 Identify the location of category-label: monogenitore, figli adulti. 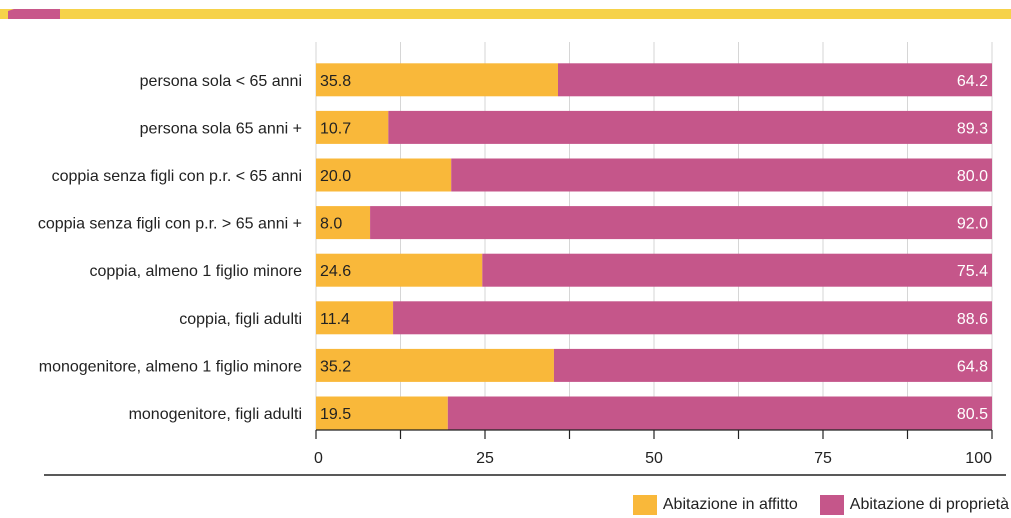
(215, 414).